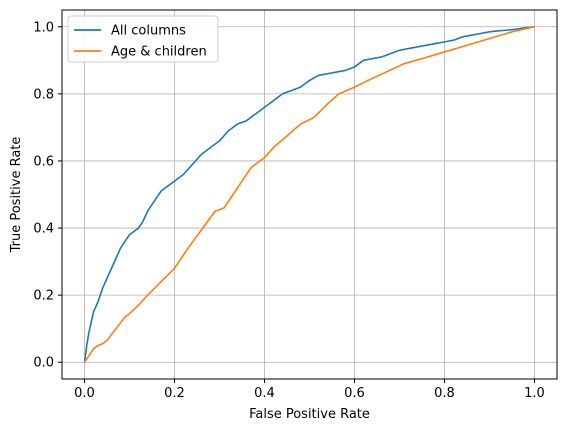 This screenshot has height=432, width=567. I want to click on y-axis-label: True Positive Rate, so click(16, 195).